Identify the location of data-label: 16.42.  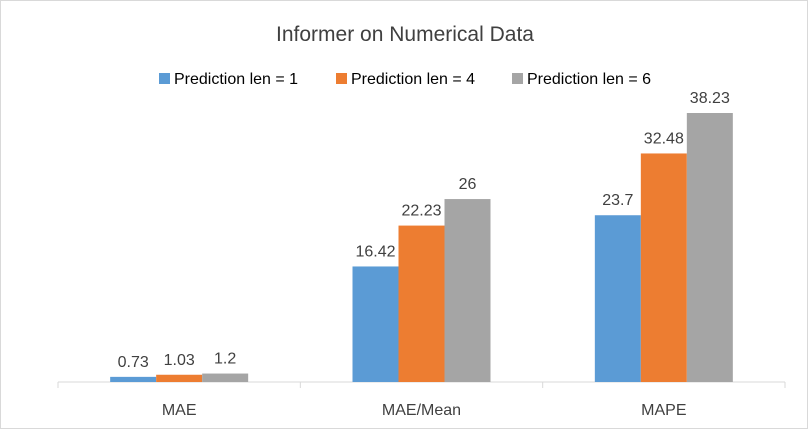
(375, 251).